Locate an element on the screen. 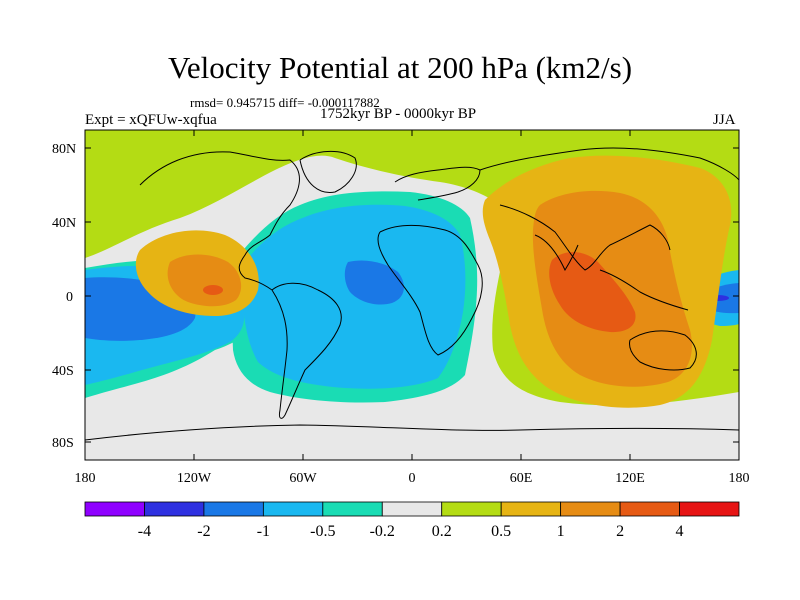  coast-south-america is located at coordinates (306, 350).